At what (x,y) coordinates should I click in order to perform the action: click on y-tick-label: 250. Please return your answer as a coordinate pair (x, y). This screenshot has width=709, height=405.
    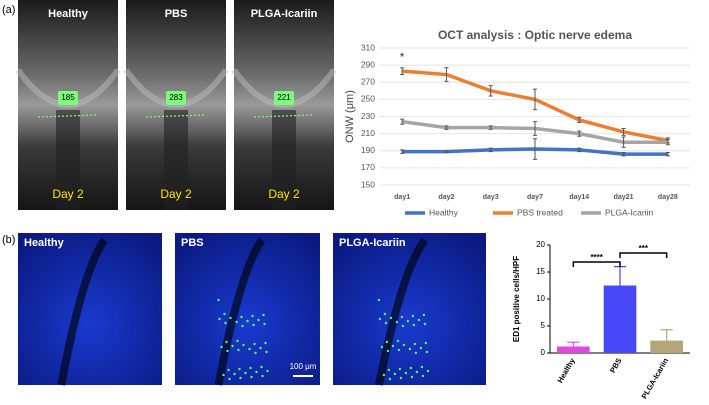
    Looking at the image, I should click on (368, 99).